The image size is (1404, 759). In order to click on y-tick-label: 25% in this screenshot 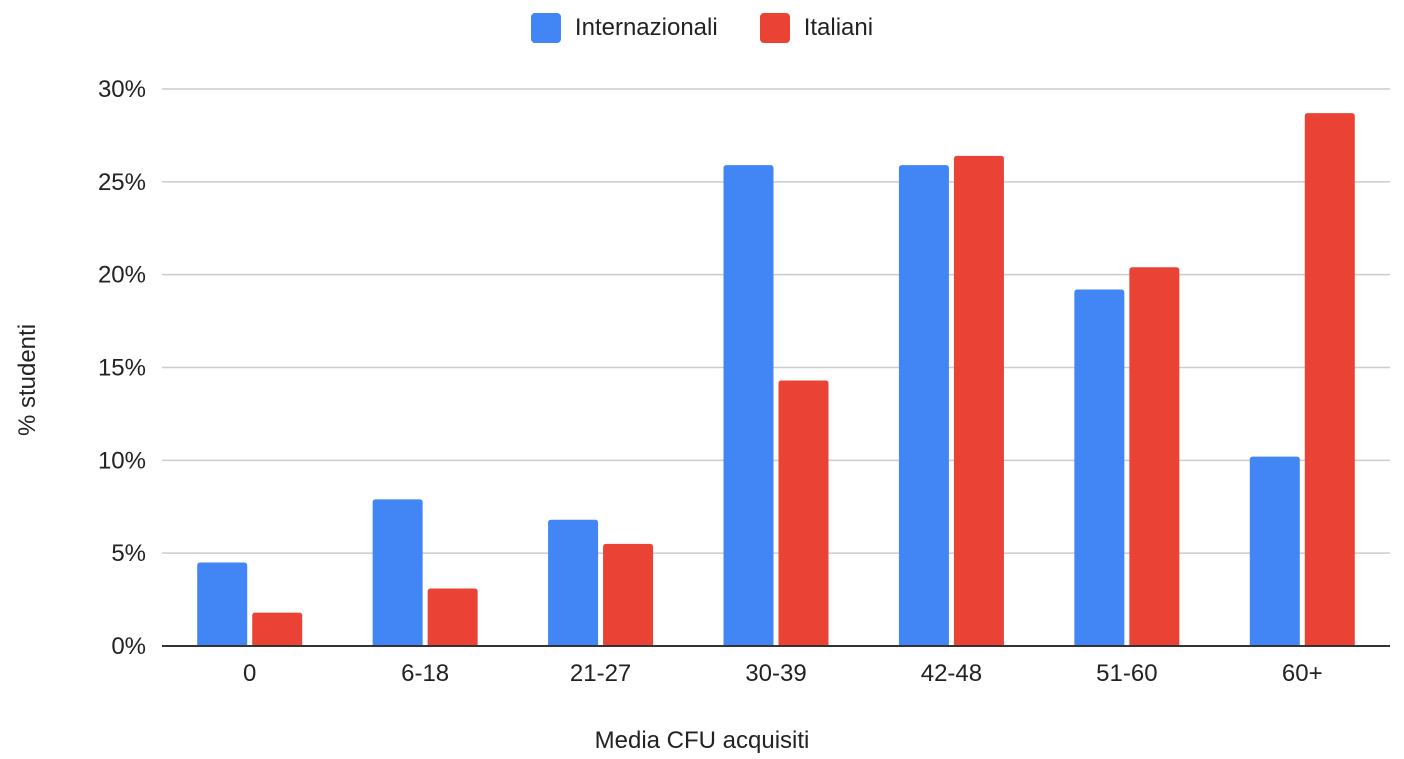, I will do `click(122, 182)`.